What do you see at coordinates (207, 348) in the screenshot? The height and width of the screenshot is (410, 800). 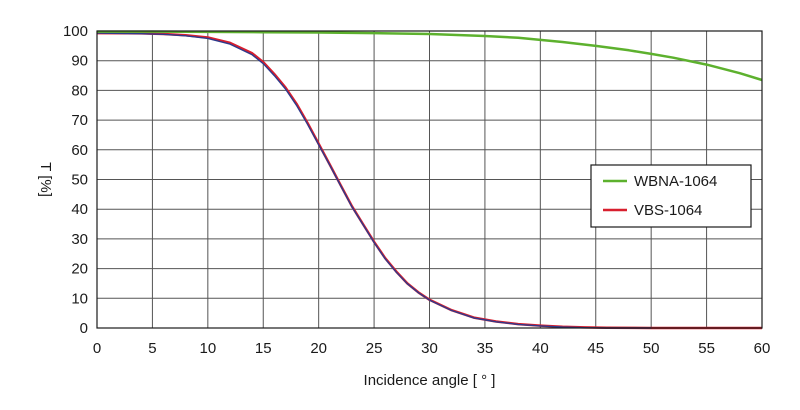 I see `x-tick-label: 10` at bounding box center [207, 348].